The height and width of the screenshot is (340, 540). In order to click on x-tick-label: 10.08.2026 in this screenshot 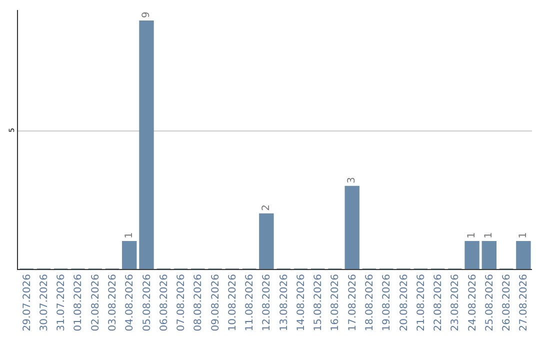, I will do `click(232, 303)`.